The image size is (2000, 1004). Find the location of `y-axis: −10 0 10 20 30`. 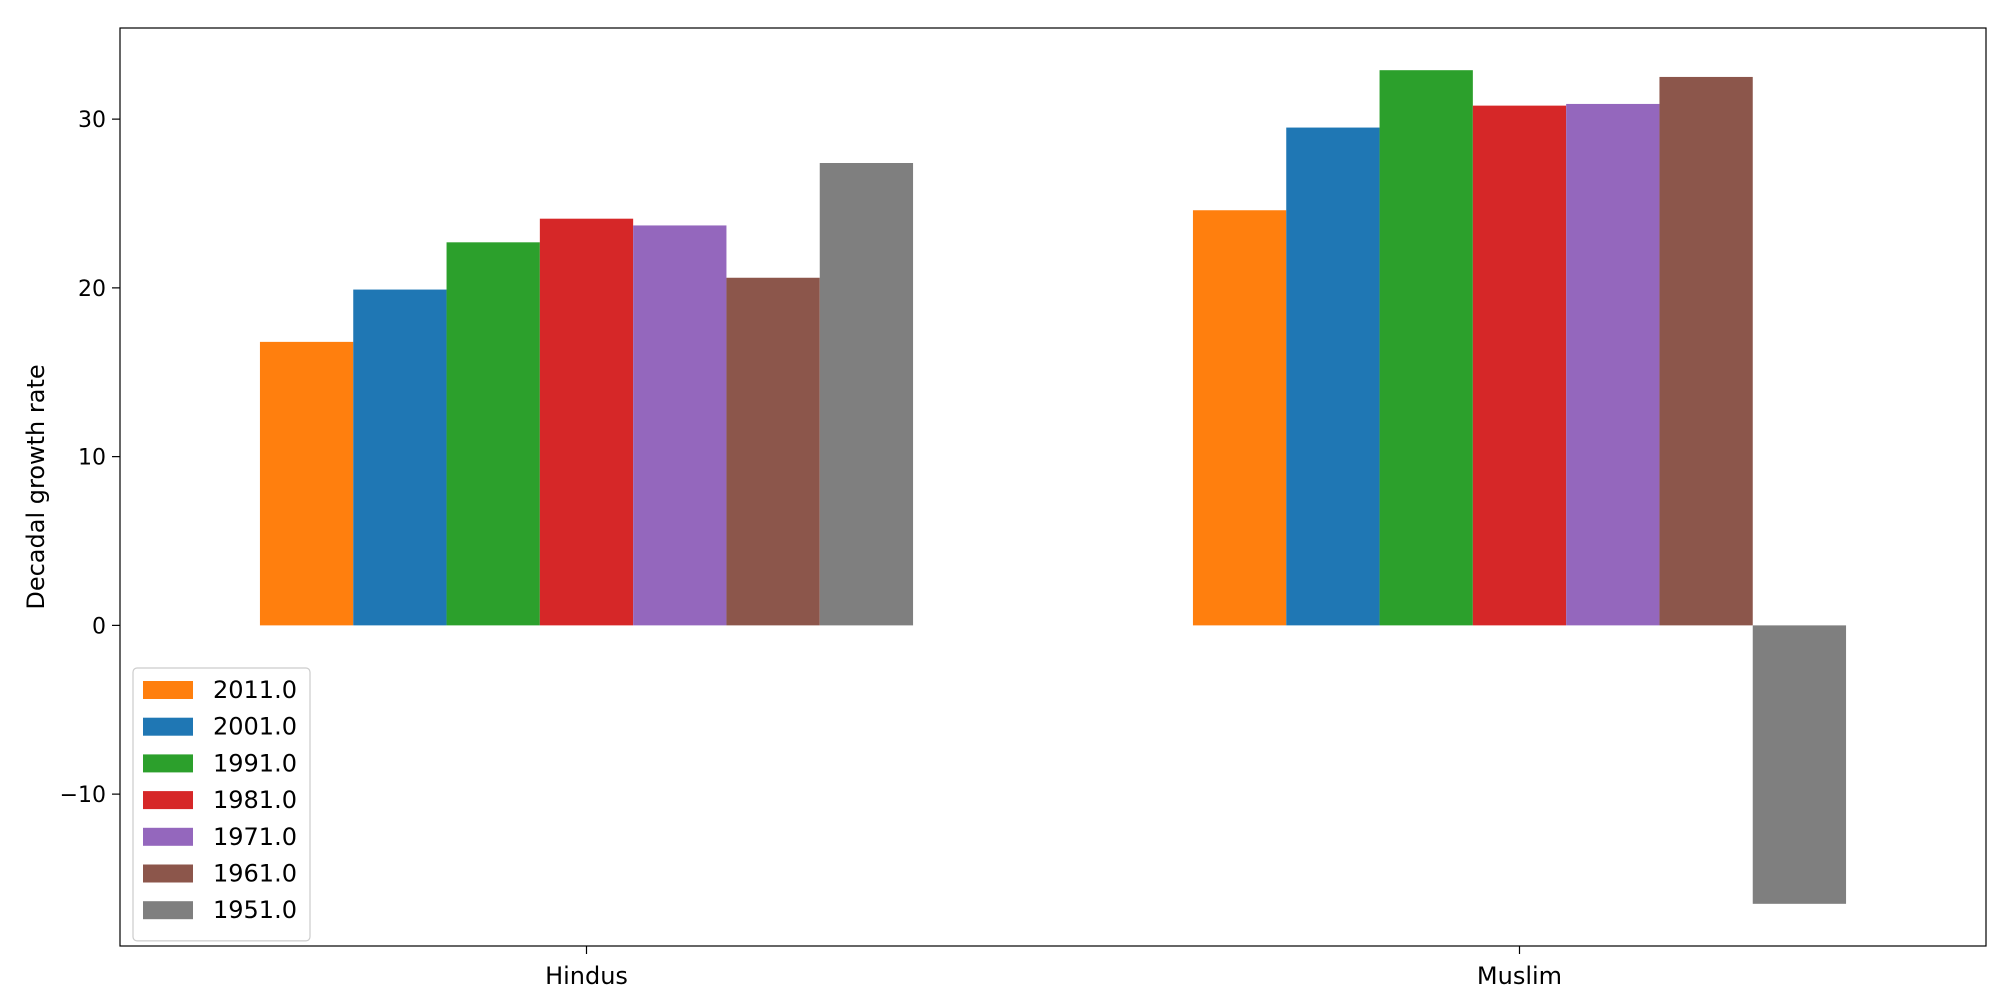

y-axis: −10 0 10 20 30 is located at coordinates (90, 458).